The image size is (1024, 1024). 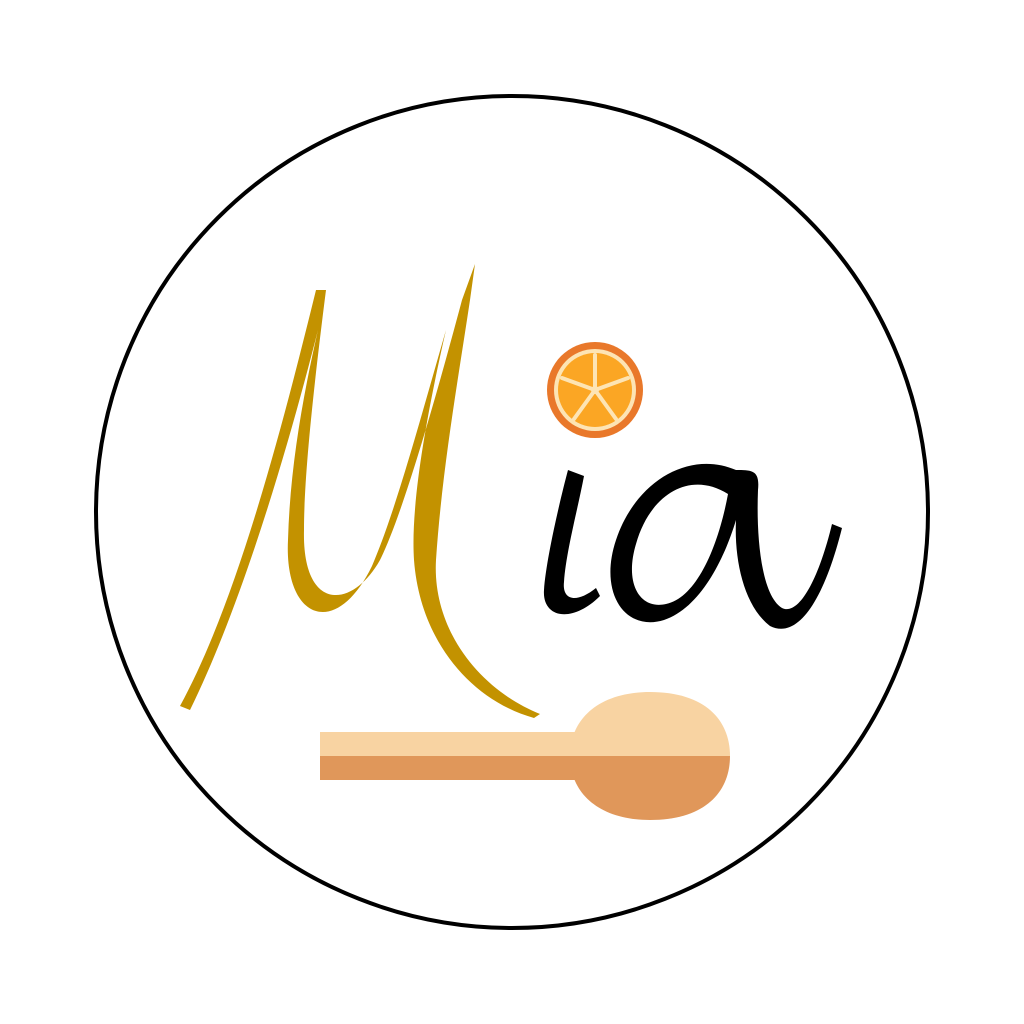 I want to click on orange-slice-icon, so click(x=595, y=390).